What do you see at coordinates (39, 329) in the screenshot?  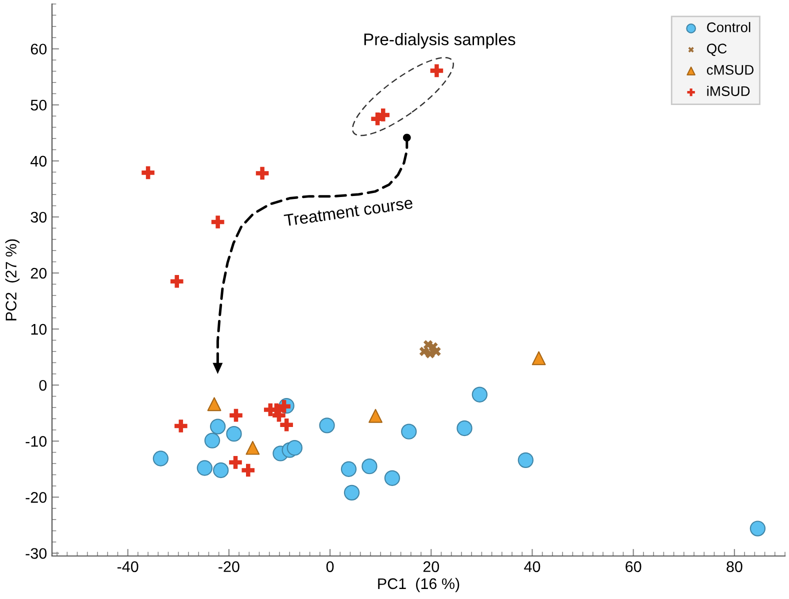 I see `y-tick-label: 10` at bounding box center [39, 329].